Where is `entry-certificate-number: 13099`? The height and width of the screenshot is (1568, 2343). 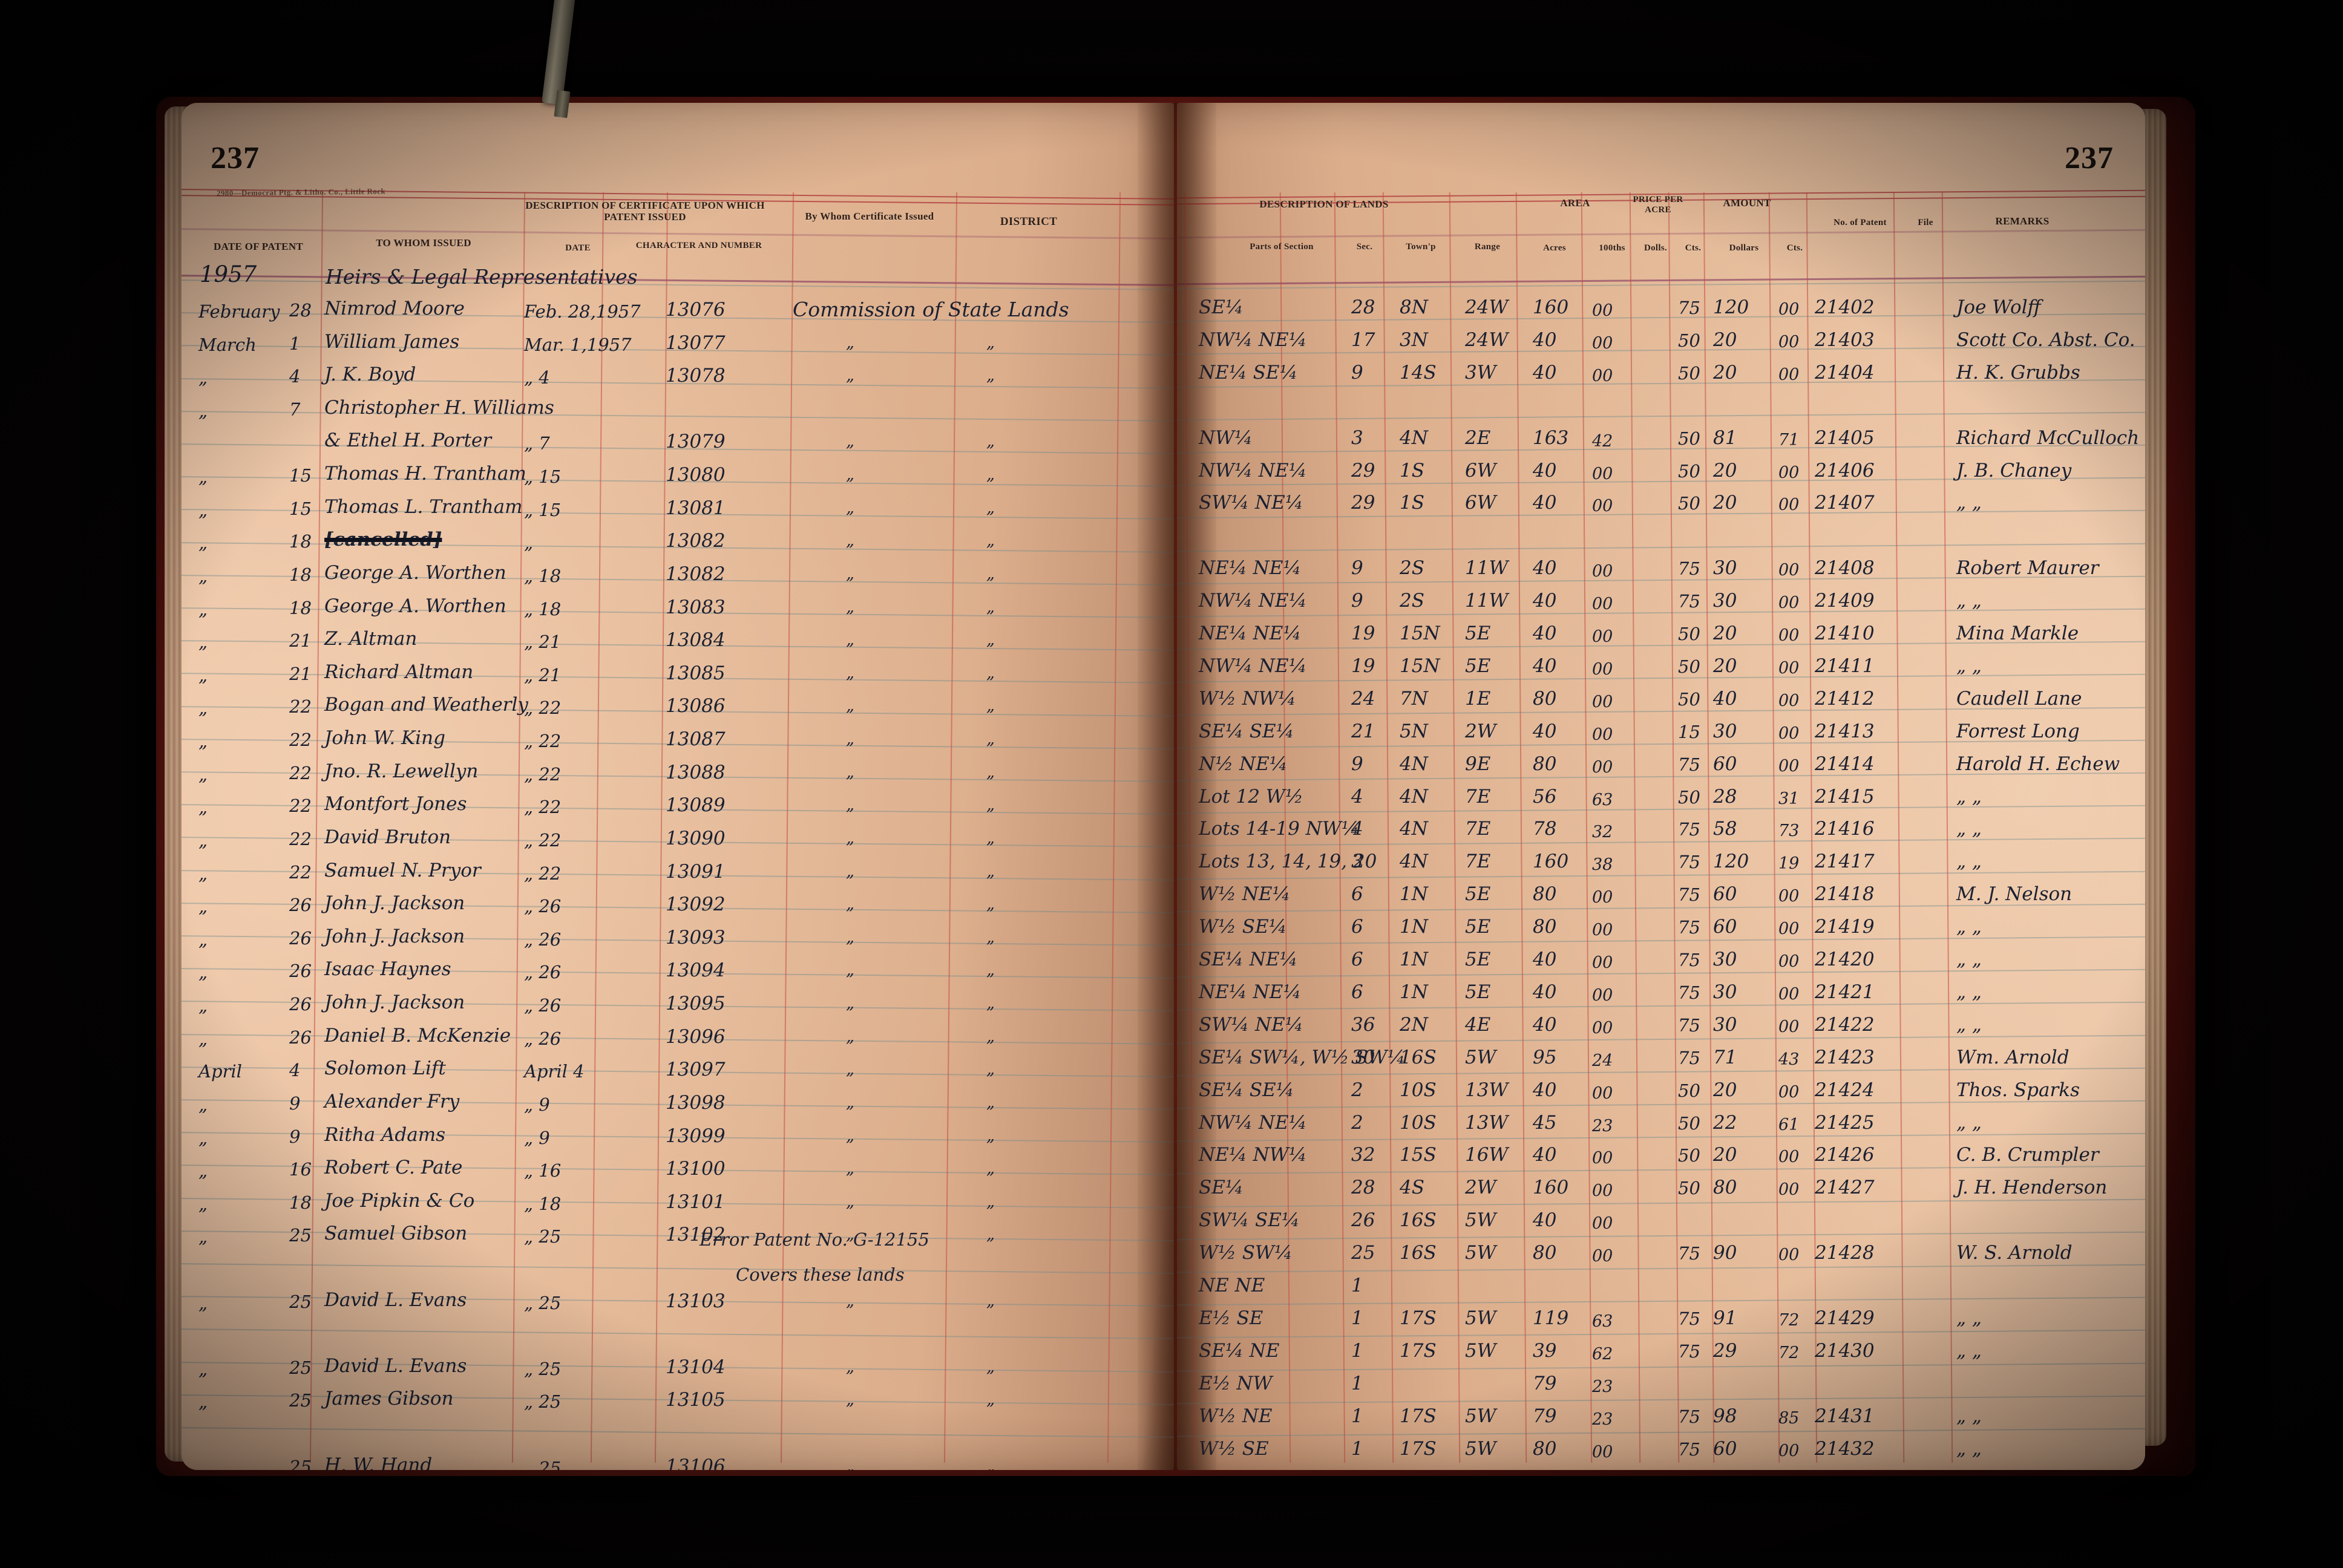 entry-certificate-number: 13099 is located at coordinates (696, 1136).